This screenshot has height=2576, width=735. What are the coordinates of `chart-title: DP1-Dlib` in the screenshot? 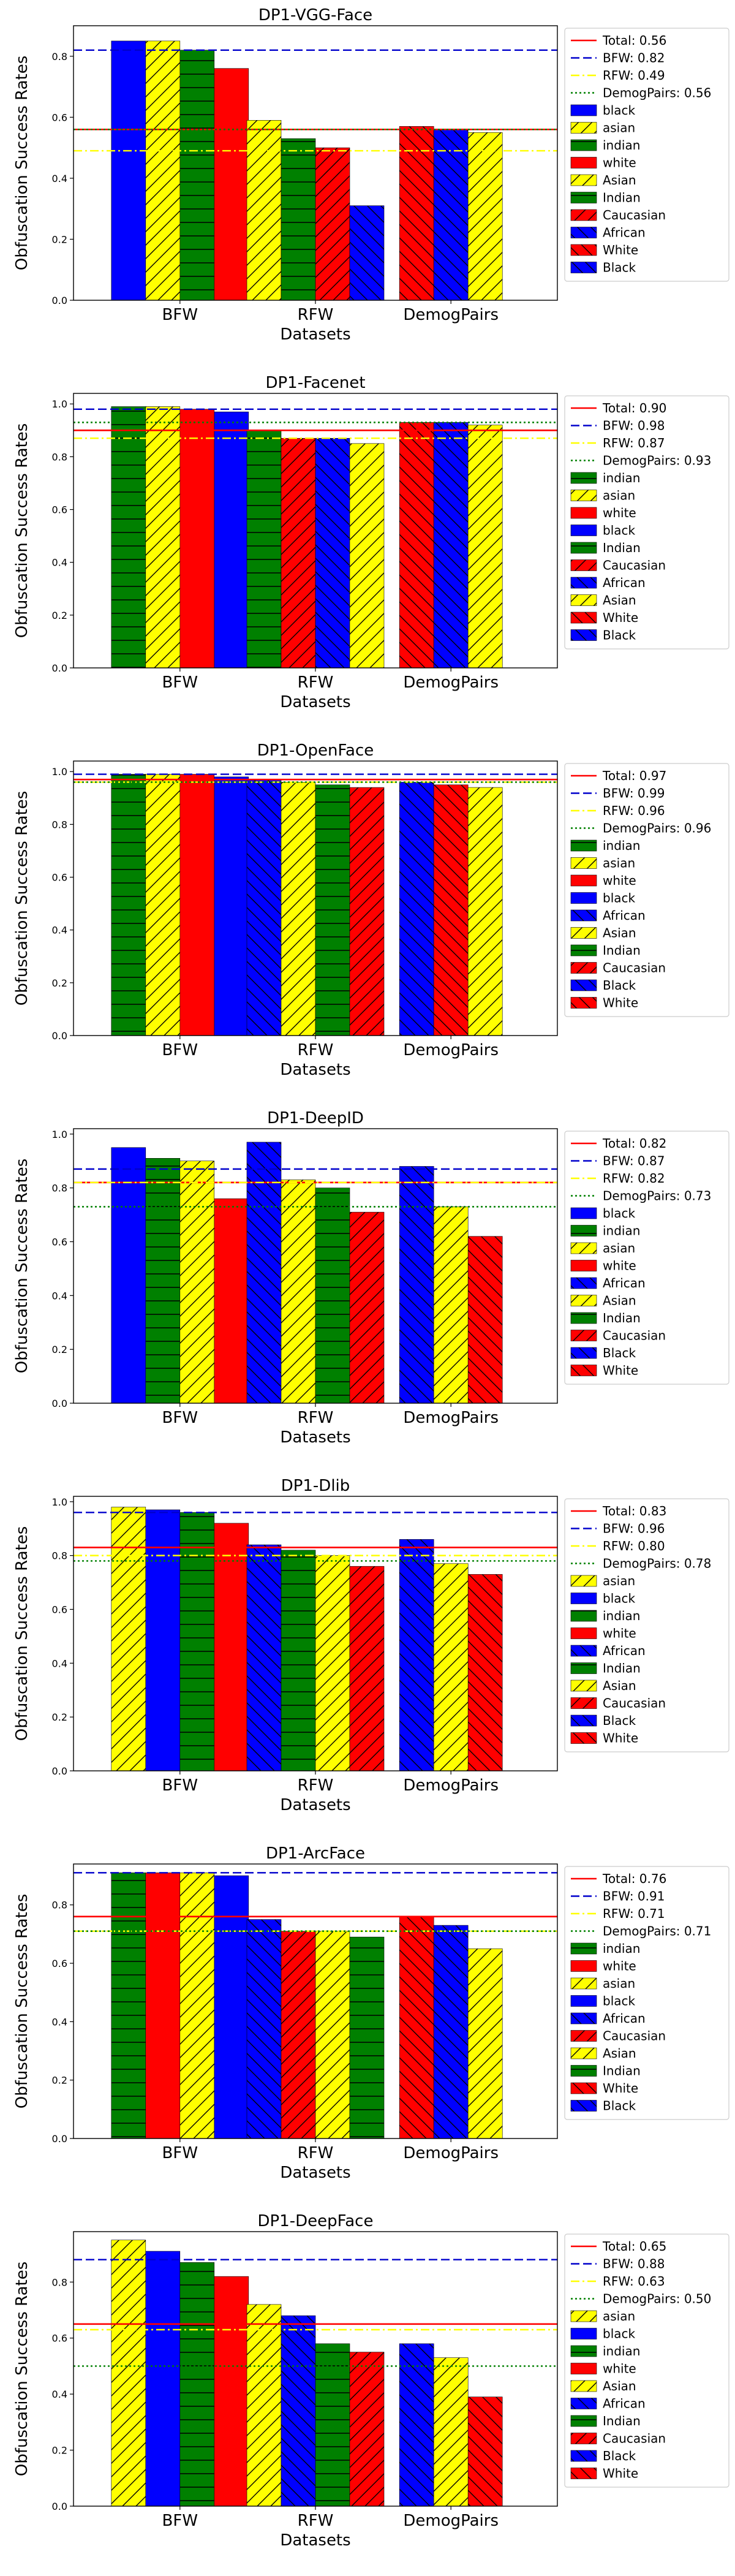 It's located at (315, 1486).